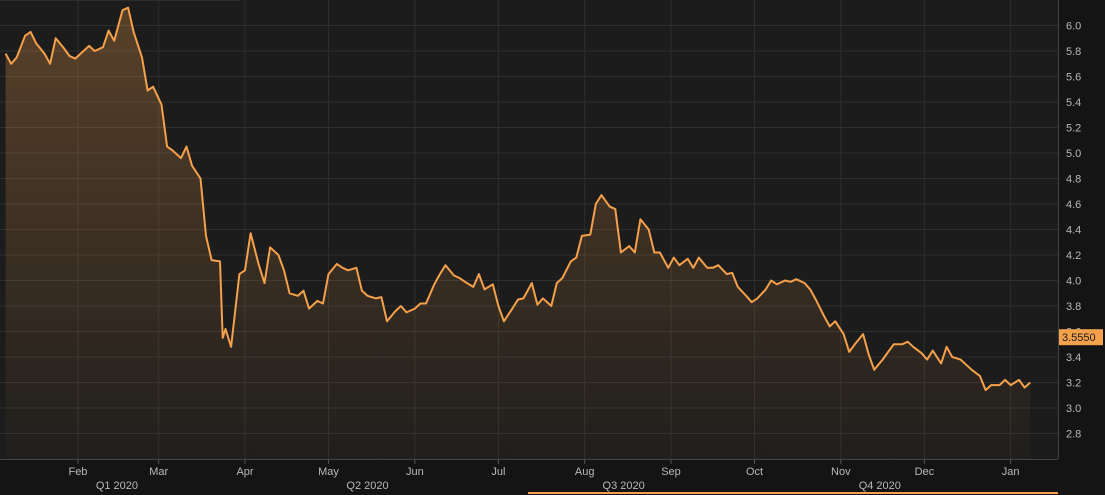 Image resolution: width=1105 pixels, height=495 pixels. I want to click on quarter-label: Q3 2020, so click(624, 486).